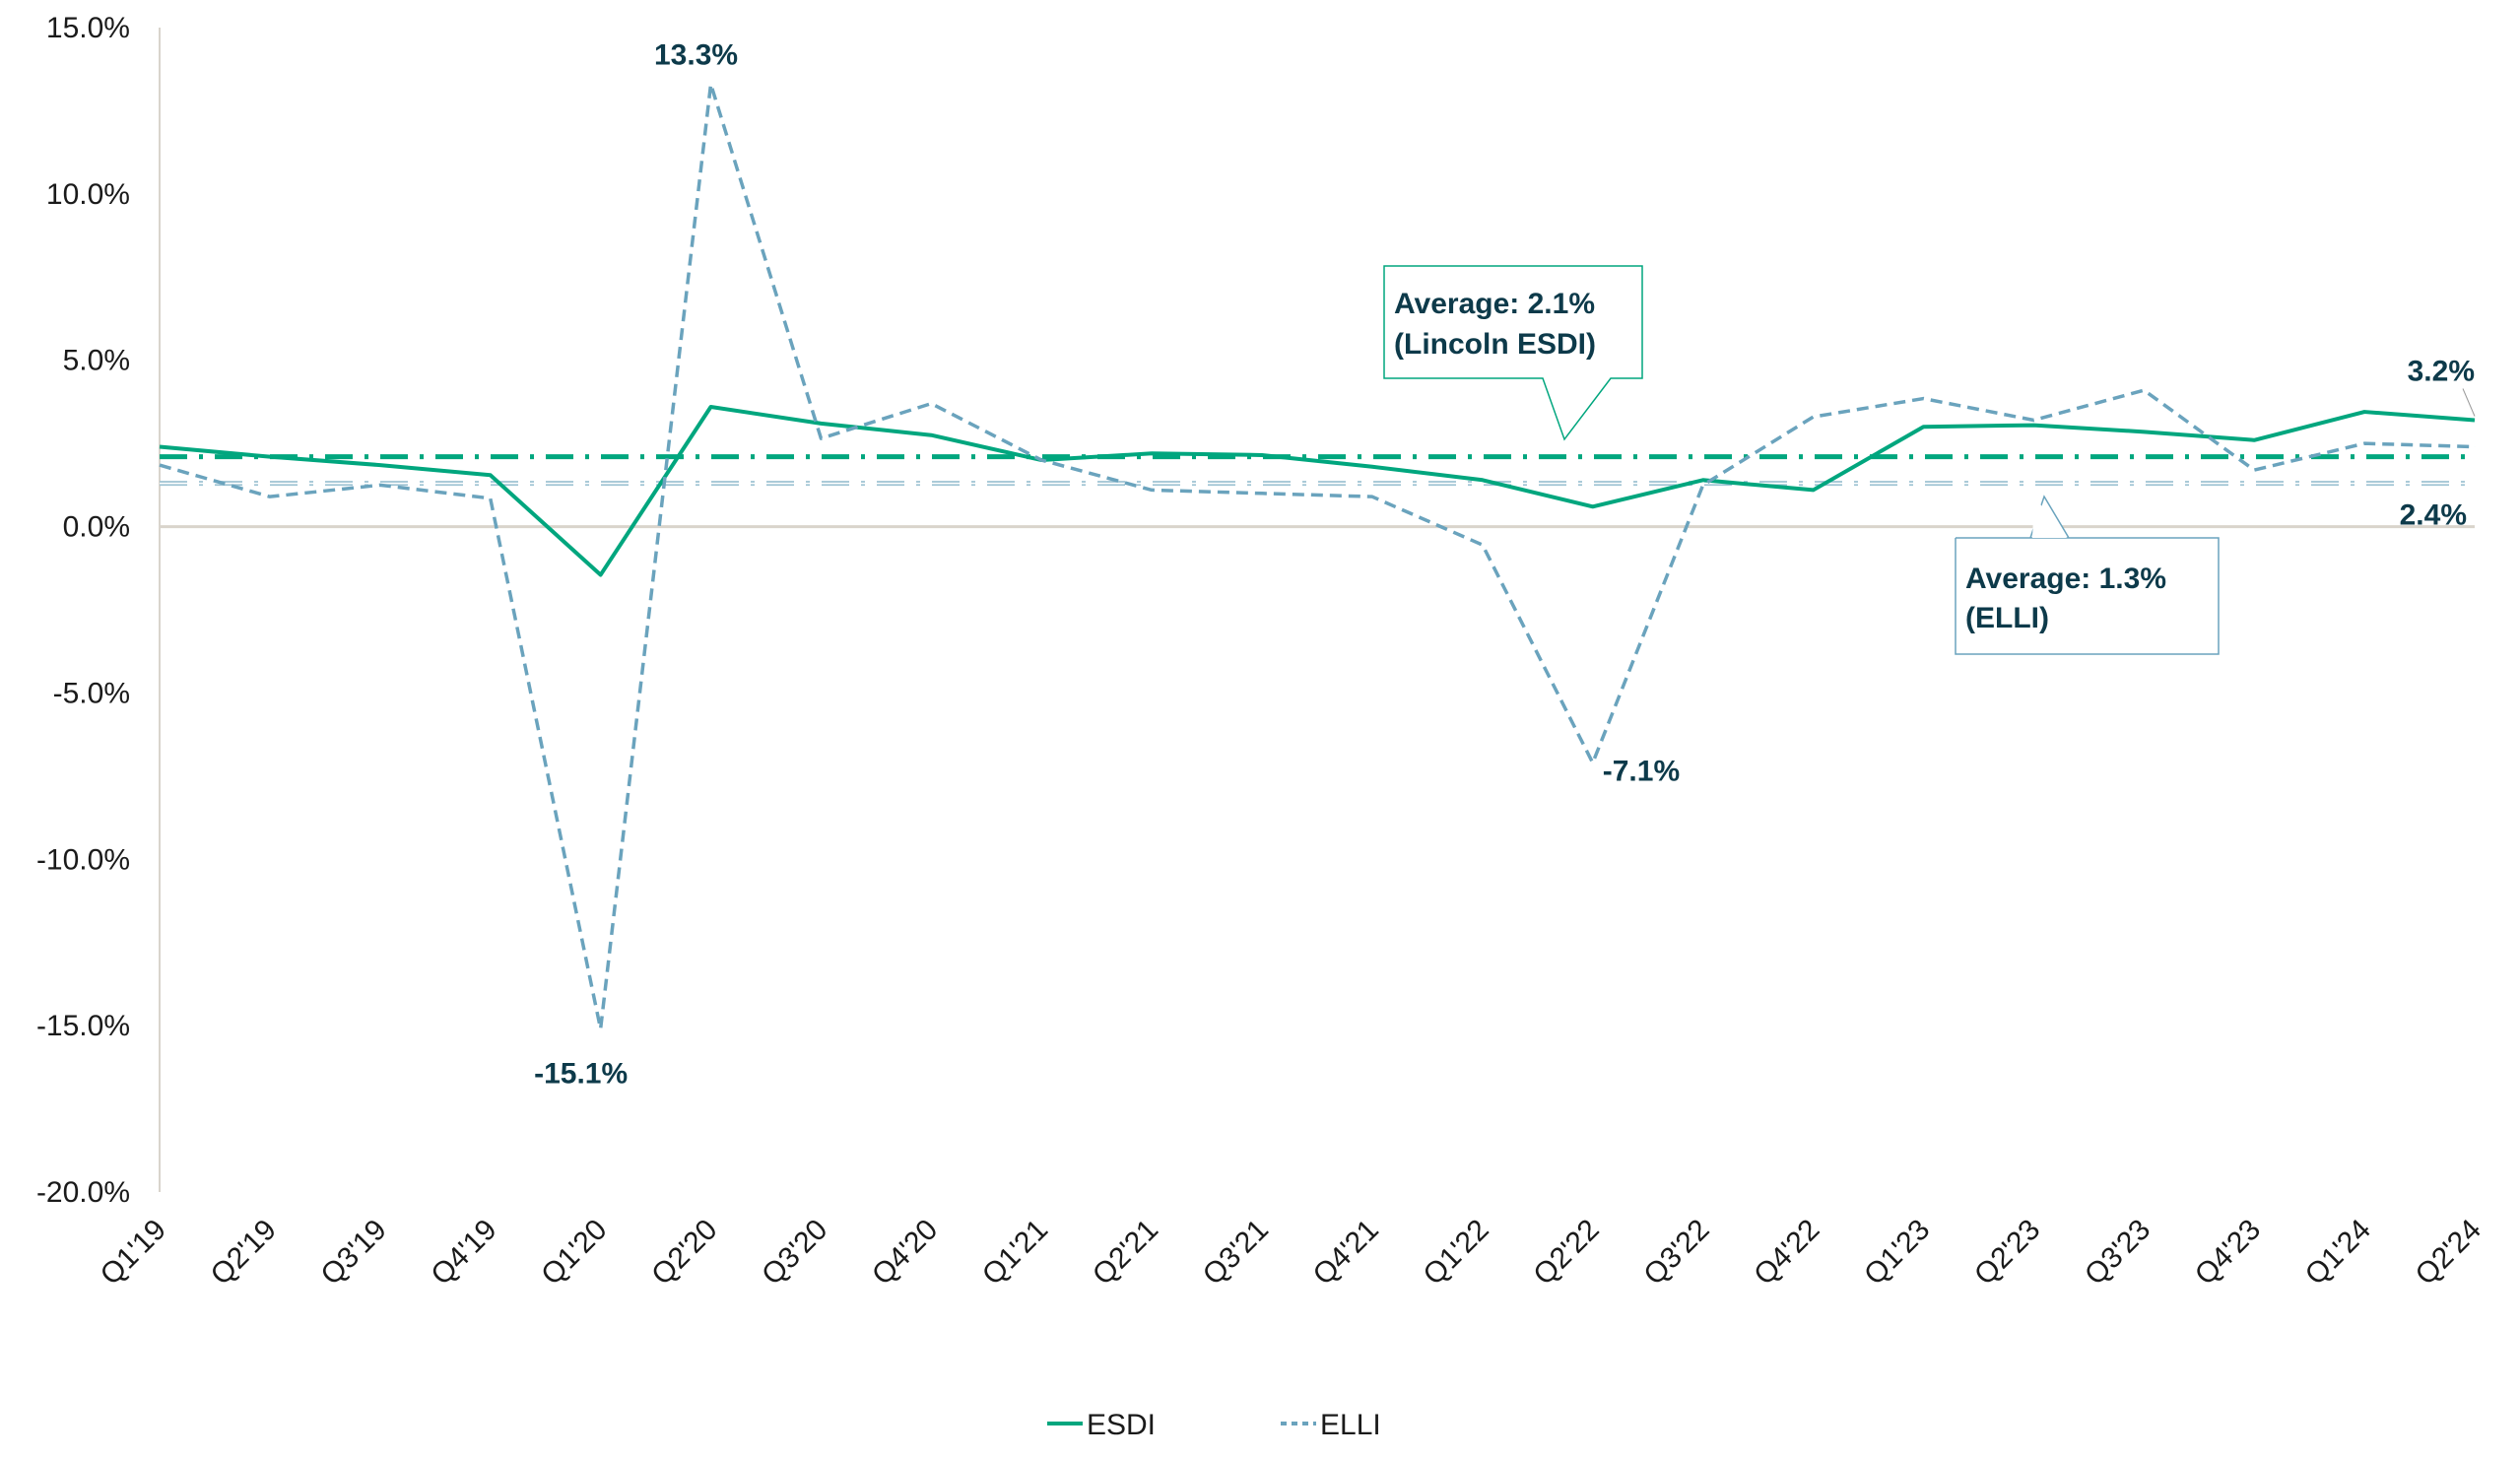 Image resolution: width=2520 pixels, height=1458 pixels. What do you see at coordinates (2228, 1253) in the screenshot?
I see `x-tick-label: Q4'23` at bounding box center [2228, 1253].